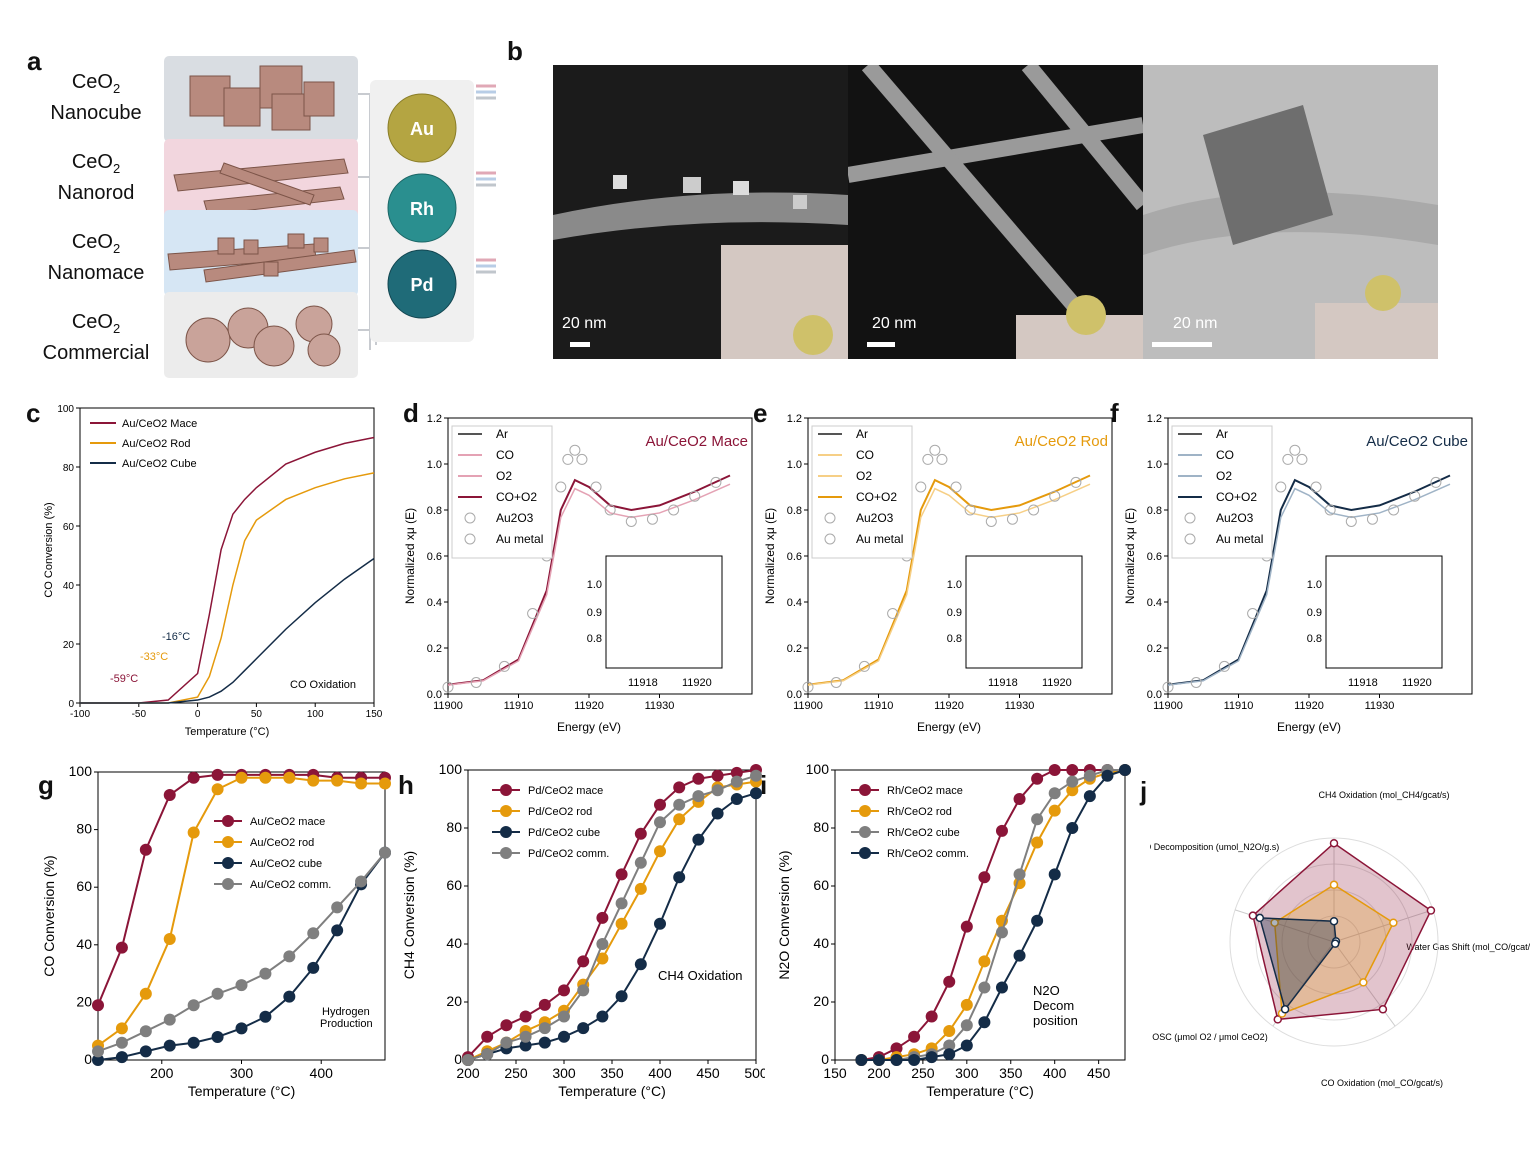 The width and height of the screenshot is (1536, 1160). What do you see at coordinates (84, 886) in the screenshot?
I see `y-tick-label: 60` at bounding box center [84, 886].